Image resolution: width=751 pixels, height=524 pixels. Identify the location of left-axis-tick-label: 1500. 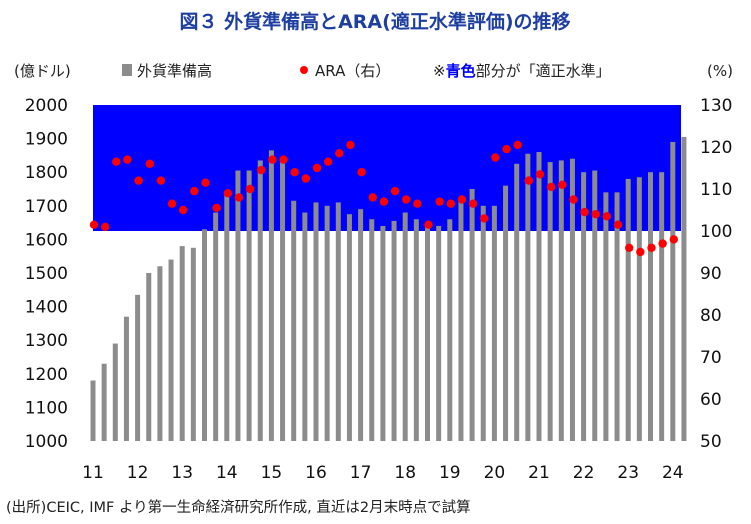
(46, 274).